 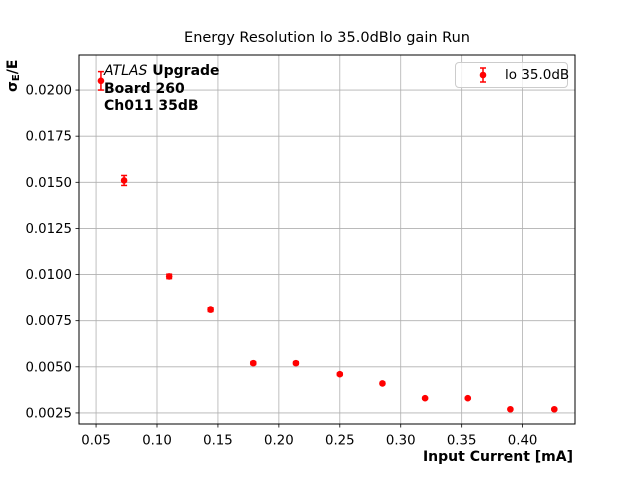 I want to click on annotation-line-3: Ch011 35dB, so click(x=151, y=106).